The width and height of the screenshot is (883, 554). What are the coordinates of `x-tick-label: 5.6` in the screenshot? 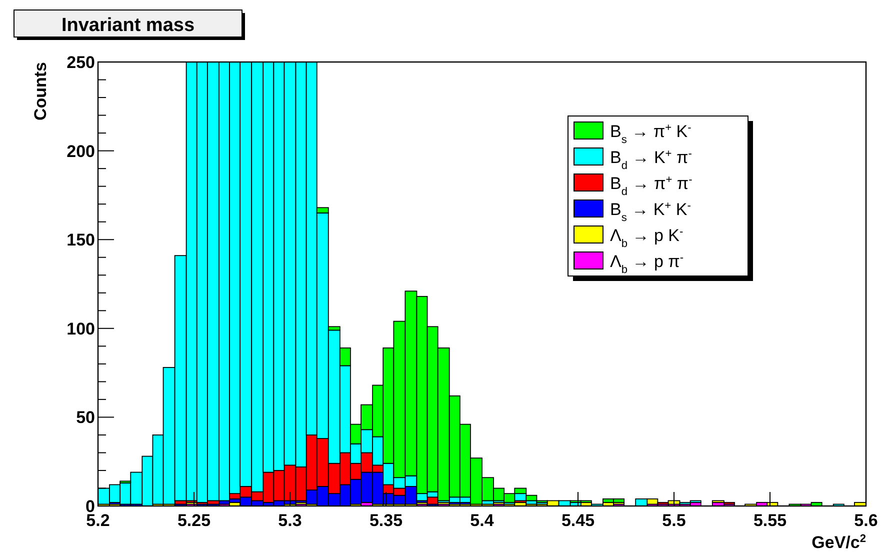 It's located at (866, 520).